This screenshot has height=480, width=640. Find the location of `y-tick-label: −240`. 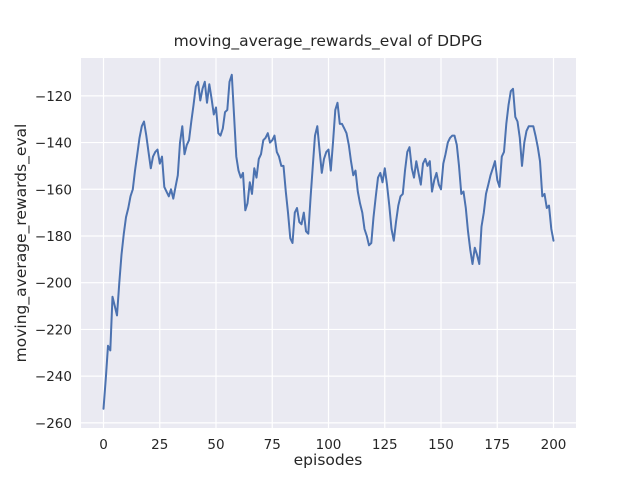

y-tick-label: −240 is located at coordinates (53, 377).